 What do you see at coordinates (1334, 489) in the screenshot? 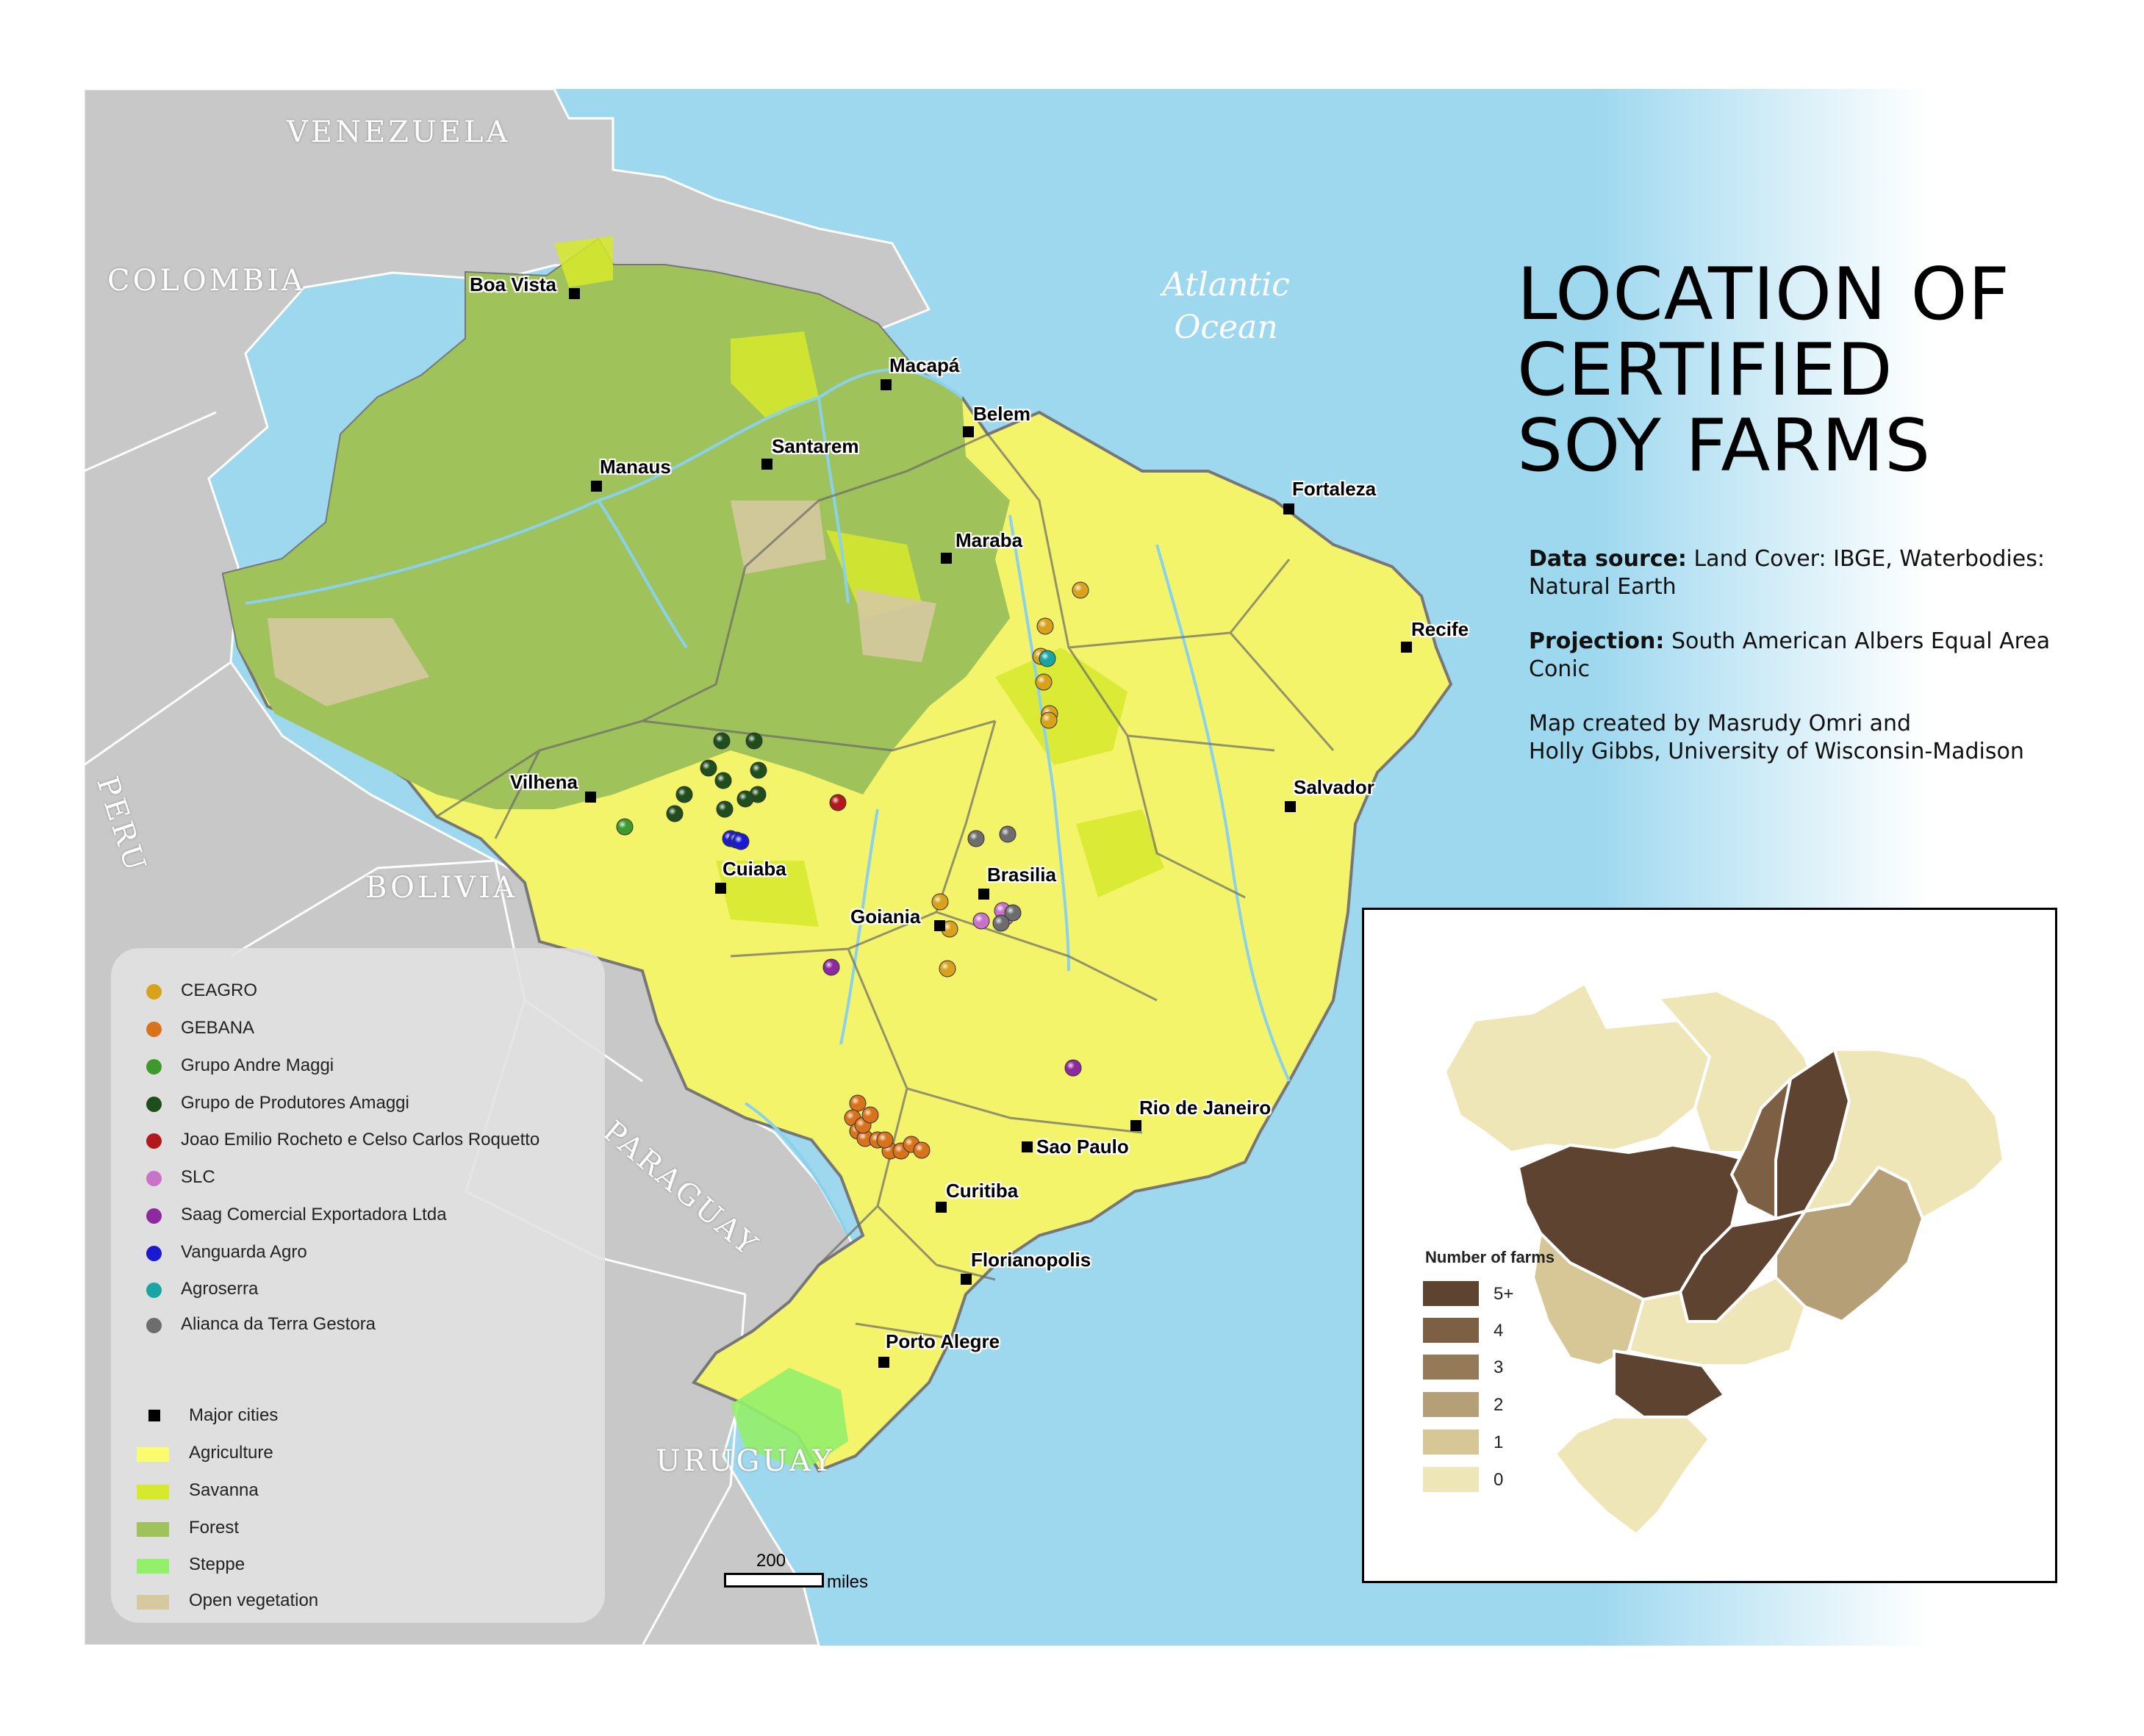
I see `city-label: Fortaleza` at bounding box center [1334, 489].